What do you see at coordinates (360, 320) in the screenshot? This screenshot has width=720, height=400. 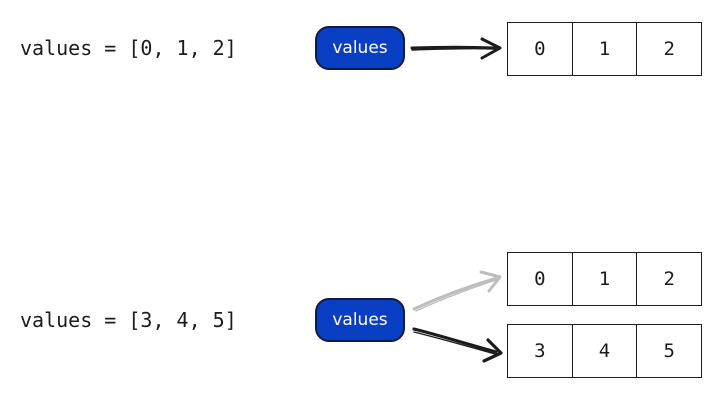 I see `variable-pill-reassigned: values` at bounding box center [360, 320].